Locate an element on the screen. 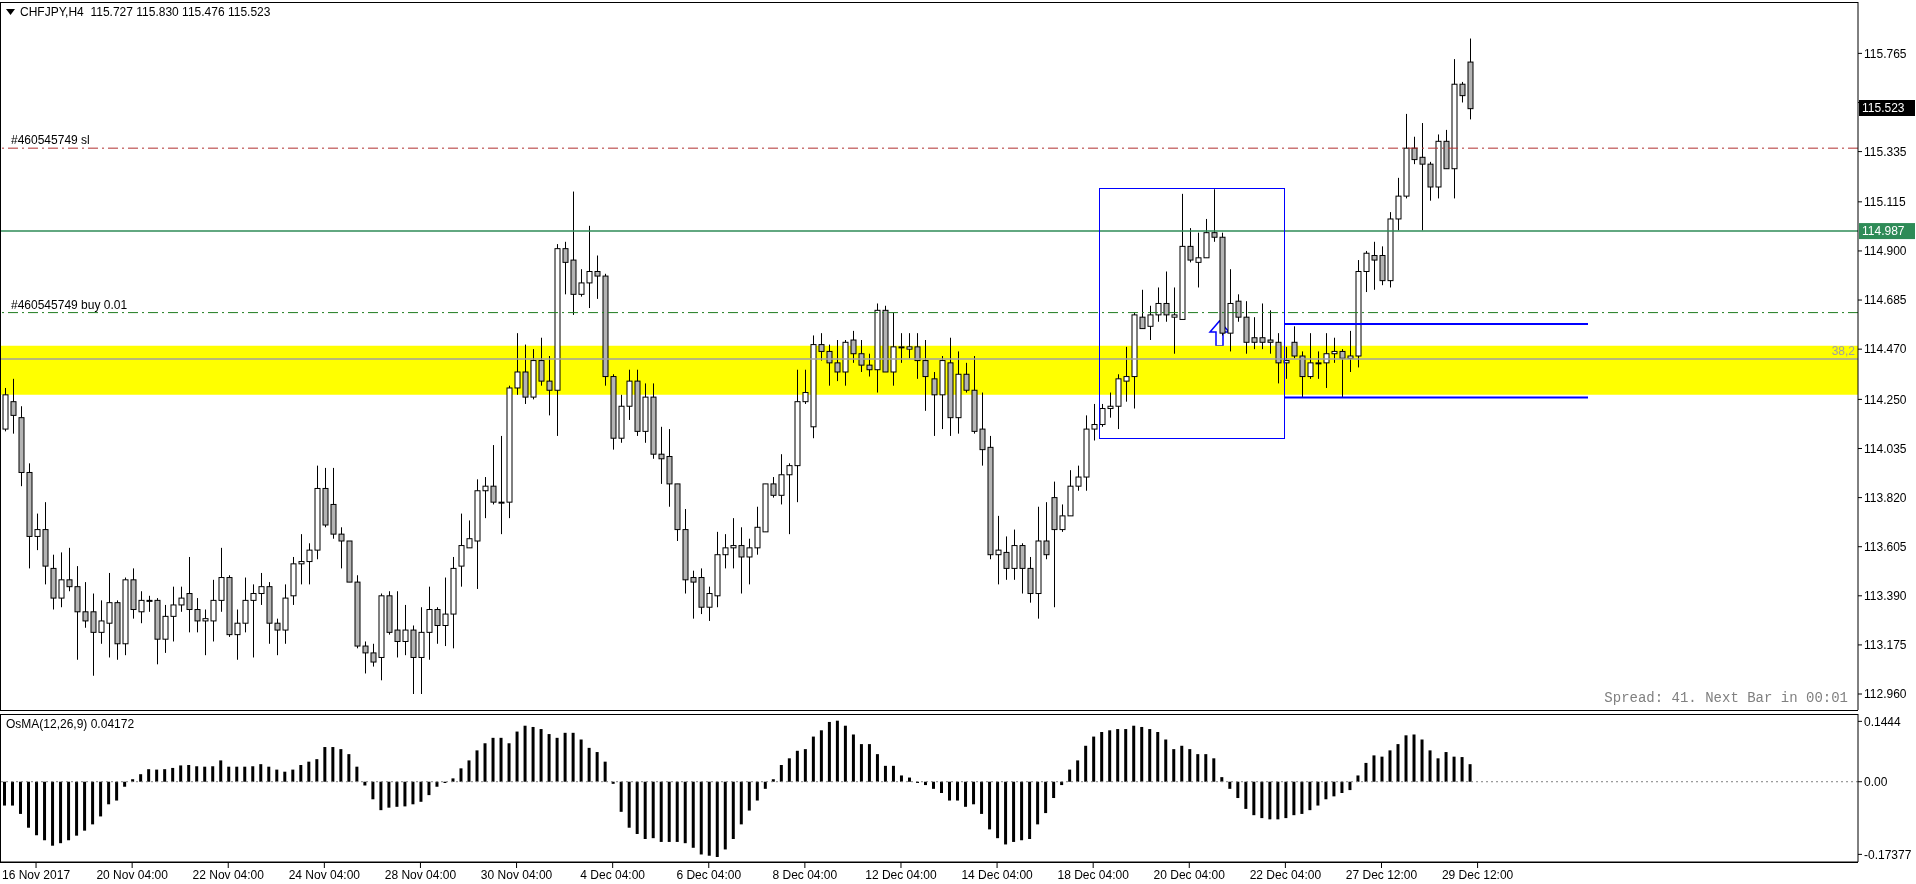 This screenshot has height=884, width=1916. x-tick-label: 8 Dec 04:00 is located at coordinates (805, 874).